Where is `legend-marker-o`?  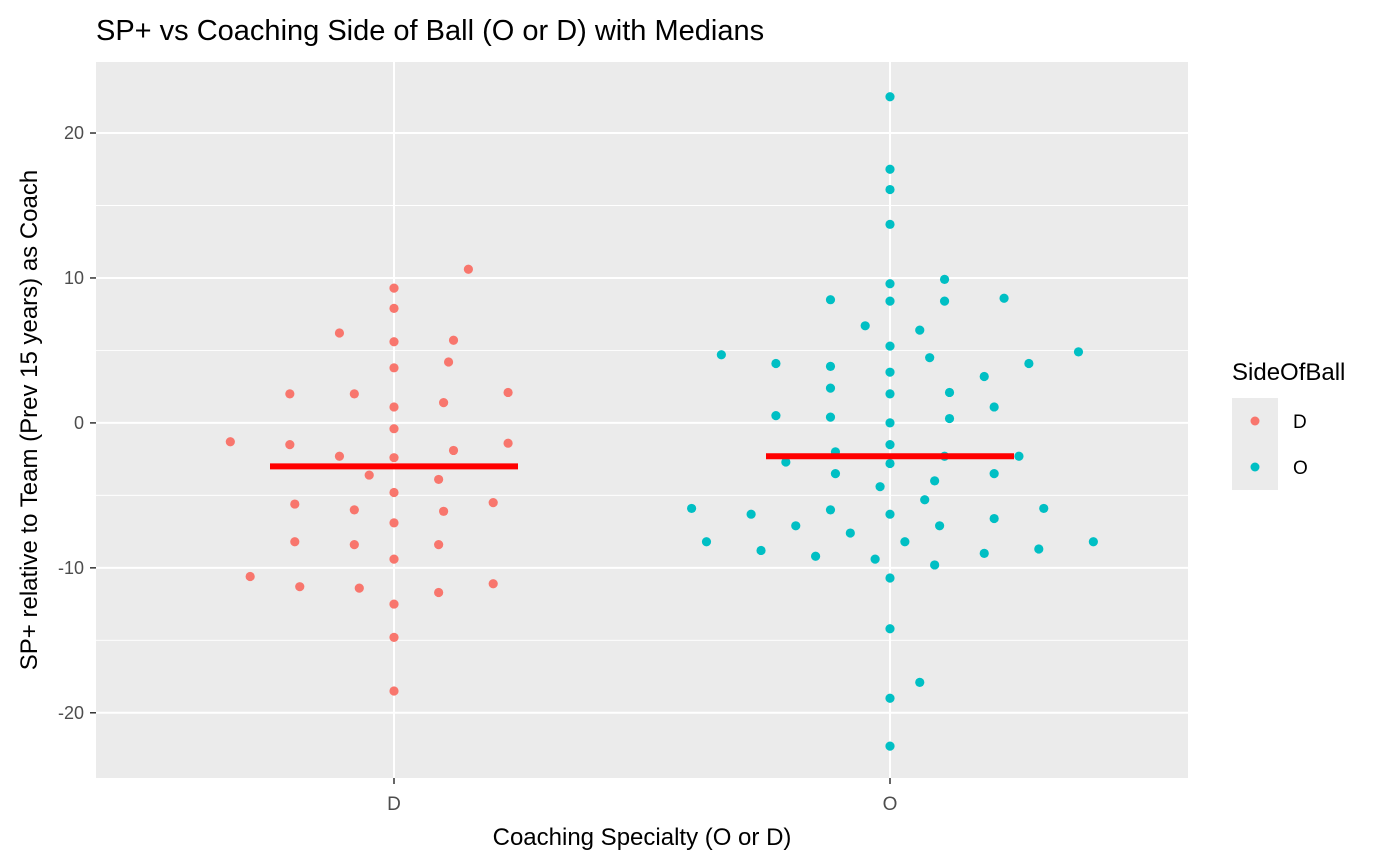 legend-marker-o is located at coordinates (1255, 467).